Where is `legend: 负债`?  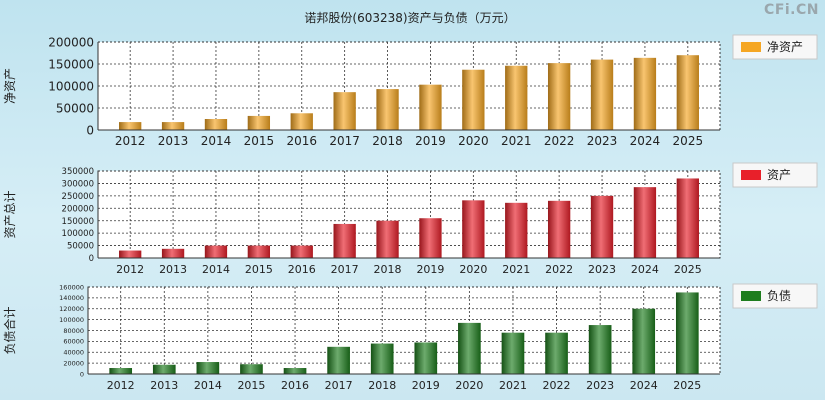
legend: 负债 is located at coordinates (775, 296).